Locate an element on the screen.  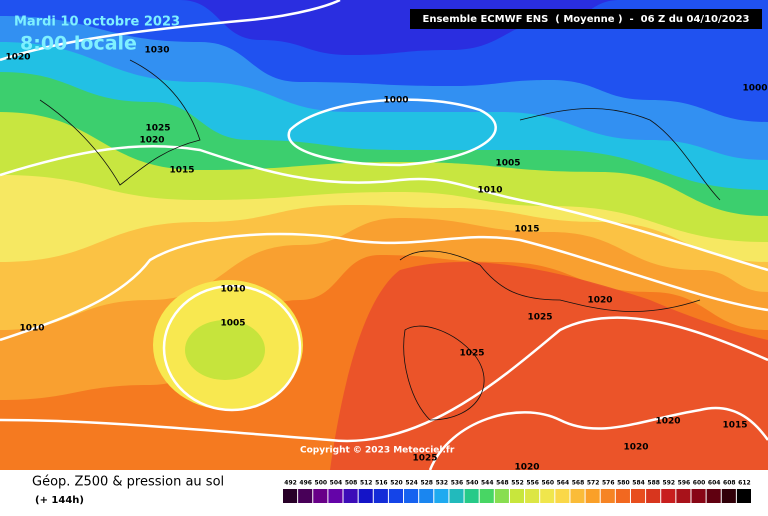
low-core is located at coordinates (225, 350).